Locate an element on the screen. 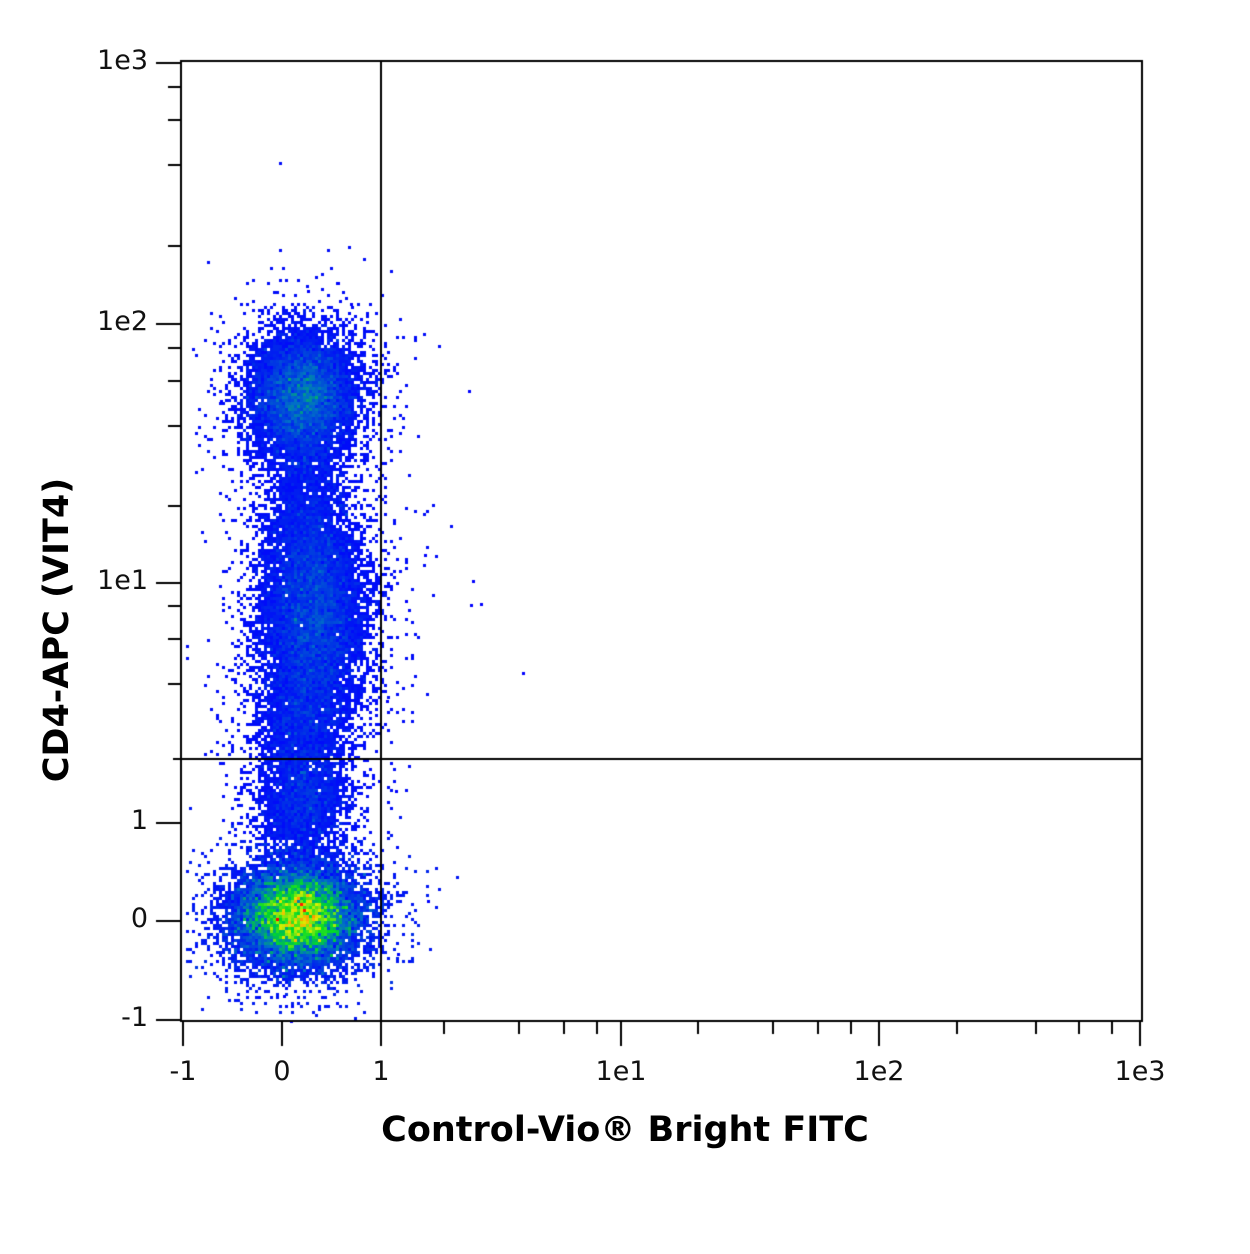  x-tick-label: 0 is located at coordinates (282, 1071).